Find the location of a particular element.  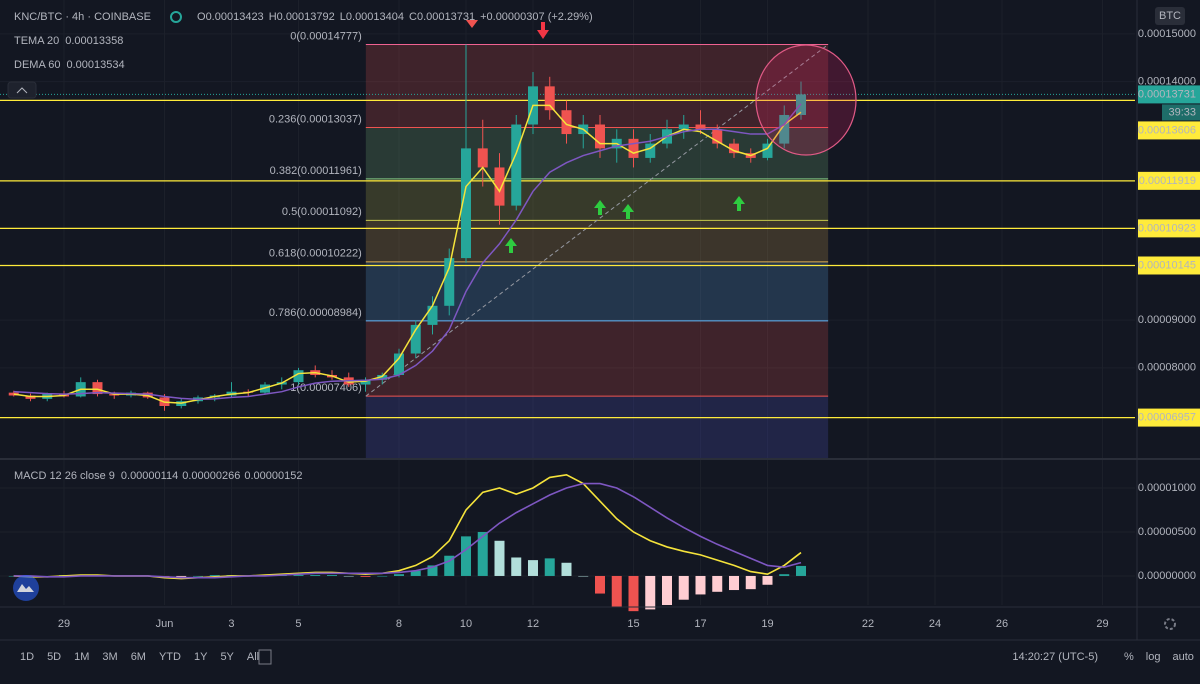

scale-option: log is located at coordinates (1153, 657).